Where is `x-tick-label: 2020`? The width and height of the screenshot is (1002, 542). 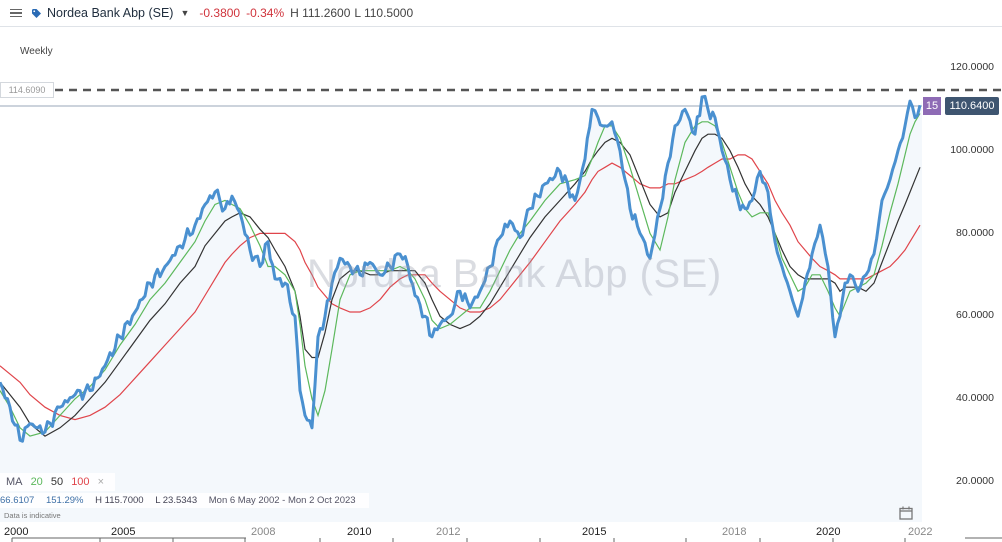 x-tick-label: 2020 is located at coordinates (828, 532).